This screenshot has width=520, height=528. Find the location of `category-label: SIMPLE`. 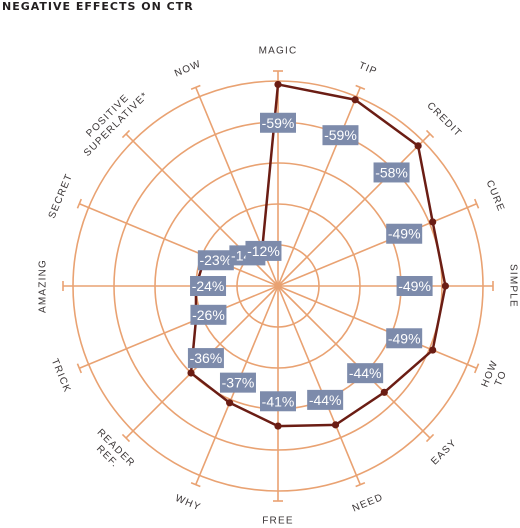

category-label: SIMPLE is located at coordinates (512, 286).